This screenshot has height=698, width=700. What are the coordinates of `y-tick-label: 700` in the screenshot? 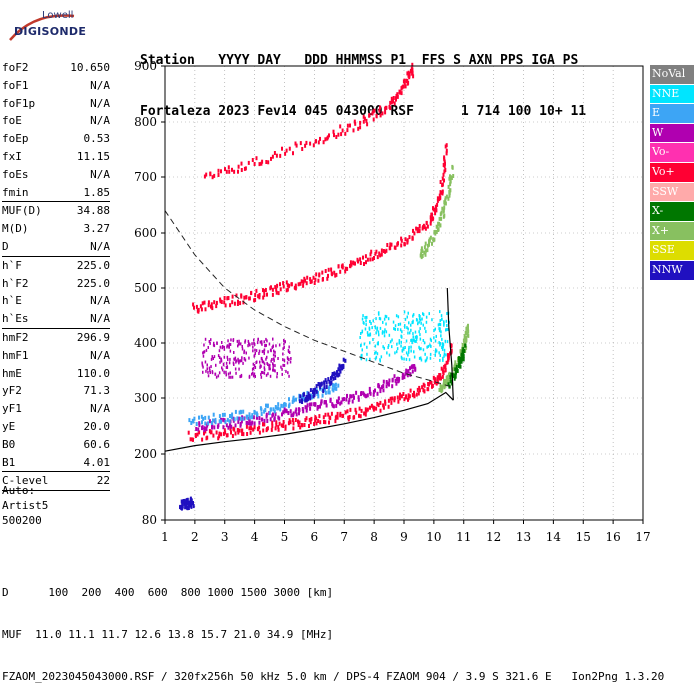 It's located at (145, 177).